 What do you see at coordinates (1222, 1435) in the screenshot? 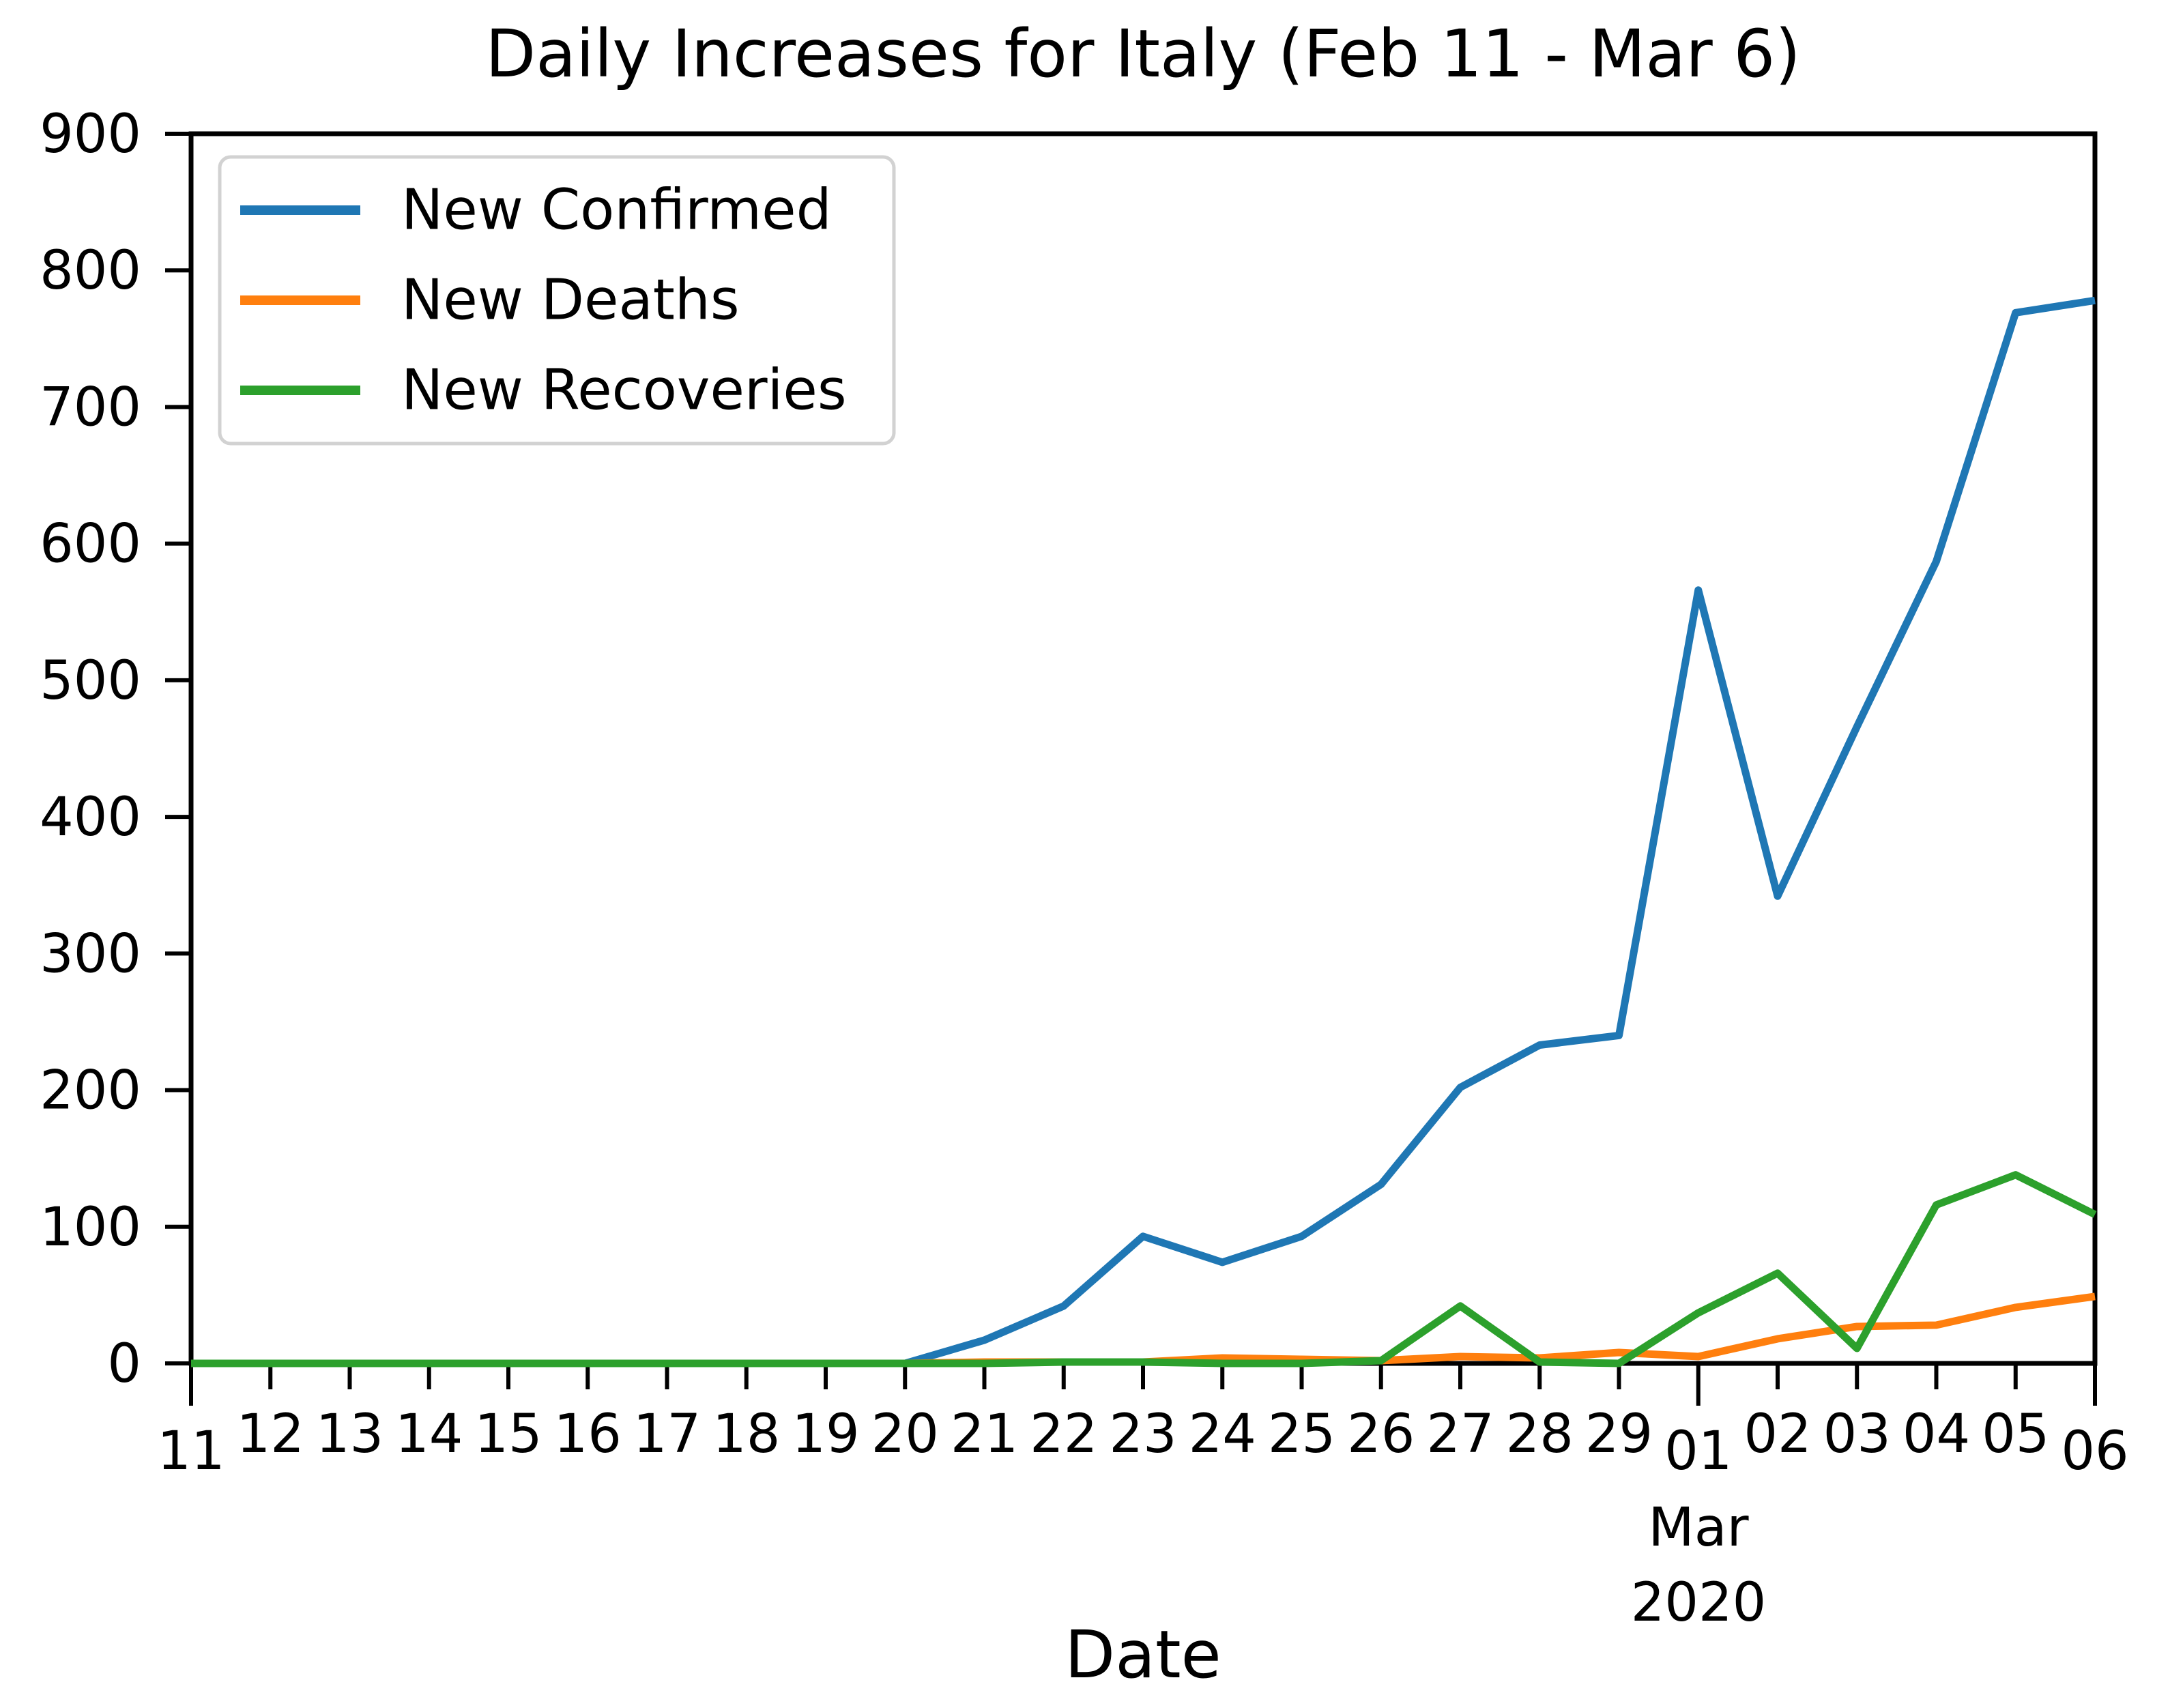
I see `x-tick-label: 24` at bounding box center [1222, 1435].